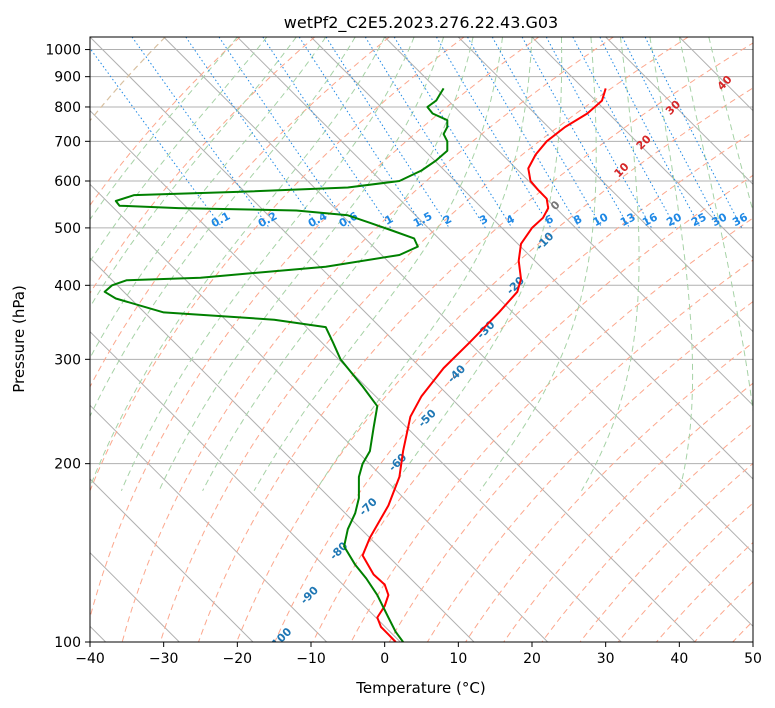 This screenshot has width=775, height=708. Describe the element at coordinates (740, 219) in the screenshot. I see `mixing-ratio-label: 36` at that location.